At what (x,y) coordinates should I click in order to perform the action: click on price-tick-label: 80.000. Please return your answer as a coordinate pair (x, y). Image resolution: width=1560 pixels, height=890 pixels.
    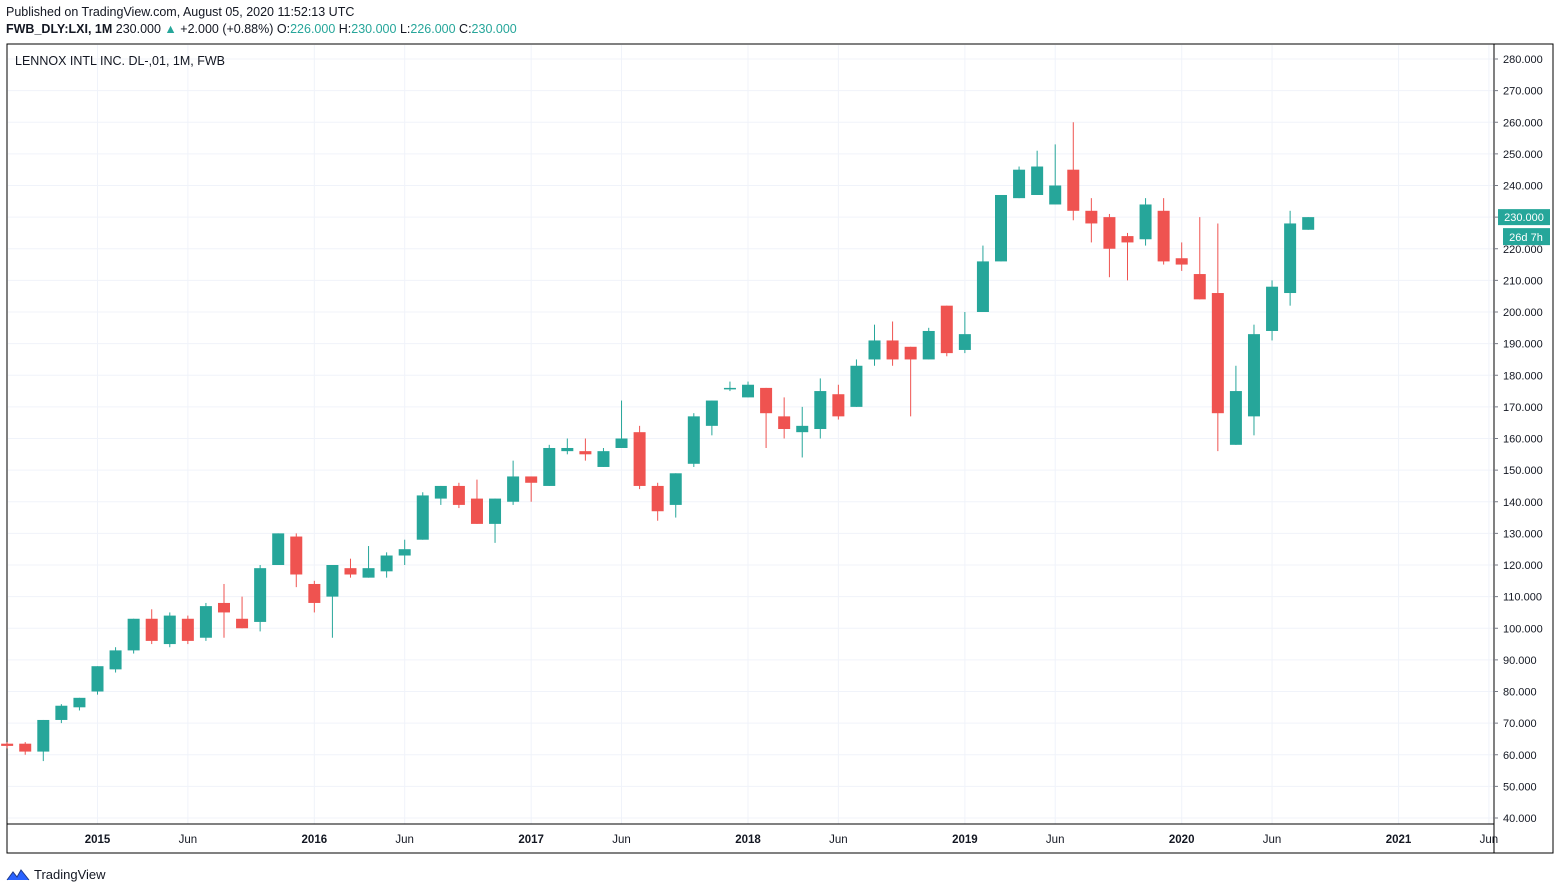
    Looking at the image, I should click on (1520, 693).